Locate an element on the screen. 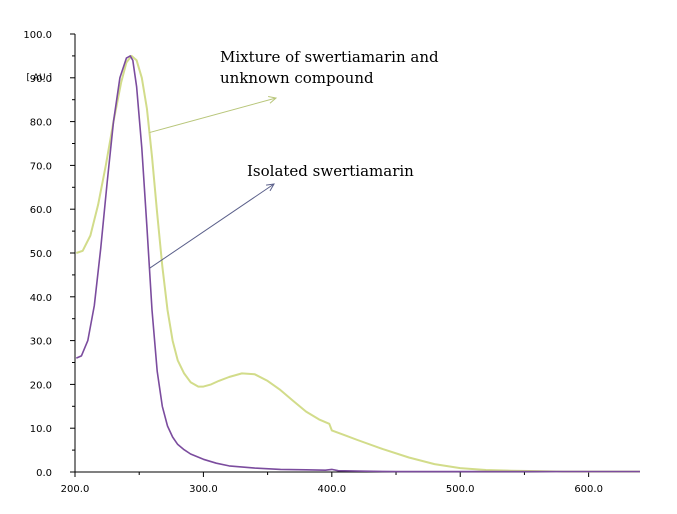  y-tick-label: 100.0 is located at coordinates (37, 35).